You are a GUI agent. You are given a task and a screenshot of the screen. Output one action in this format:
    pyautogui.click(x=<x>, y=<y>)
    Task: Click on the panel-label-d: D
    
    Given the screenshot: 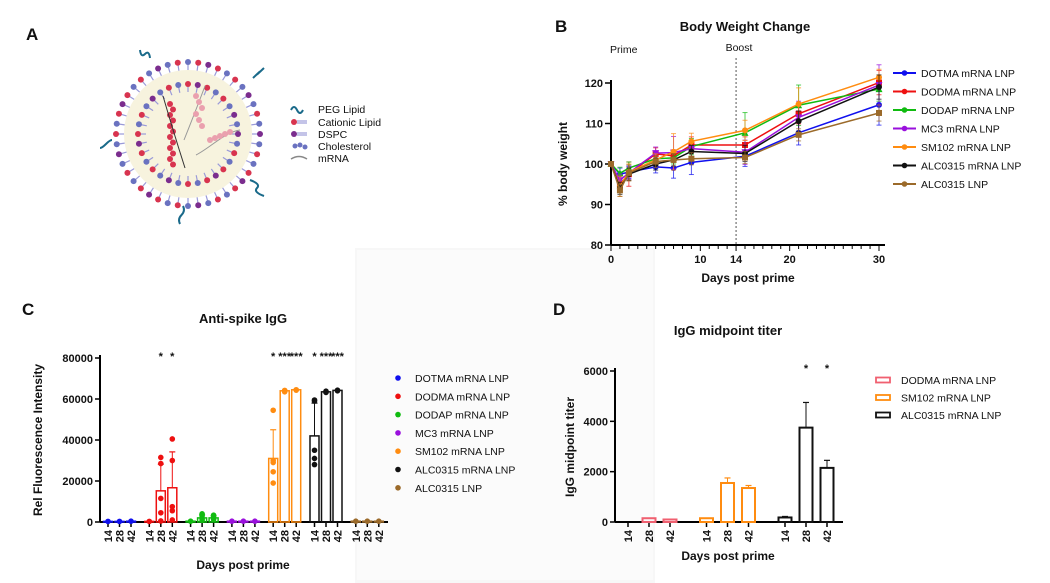 What is the action you would take?
    pyautogui.click(x=559, y=309)
    